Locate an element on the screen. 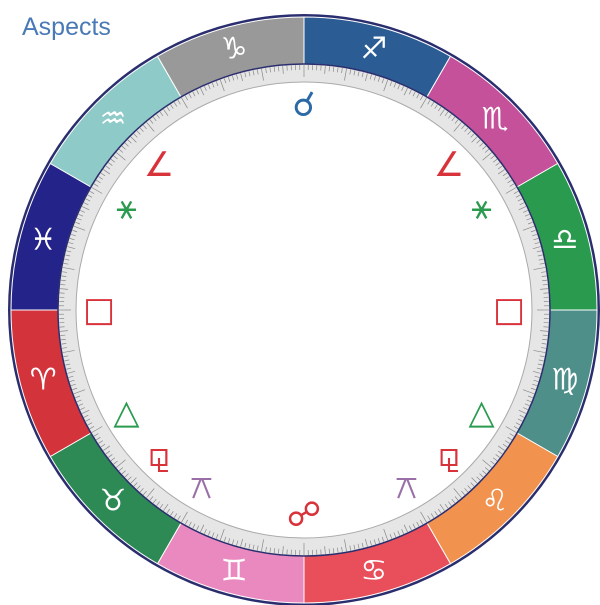 This screenshot has height=605, width=600. sign-glyph: ♒︎ is located at coordinates (113, 119).